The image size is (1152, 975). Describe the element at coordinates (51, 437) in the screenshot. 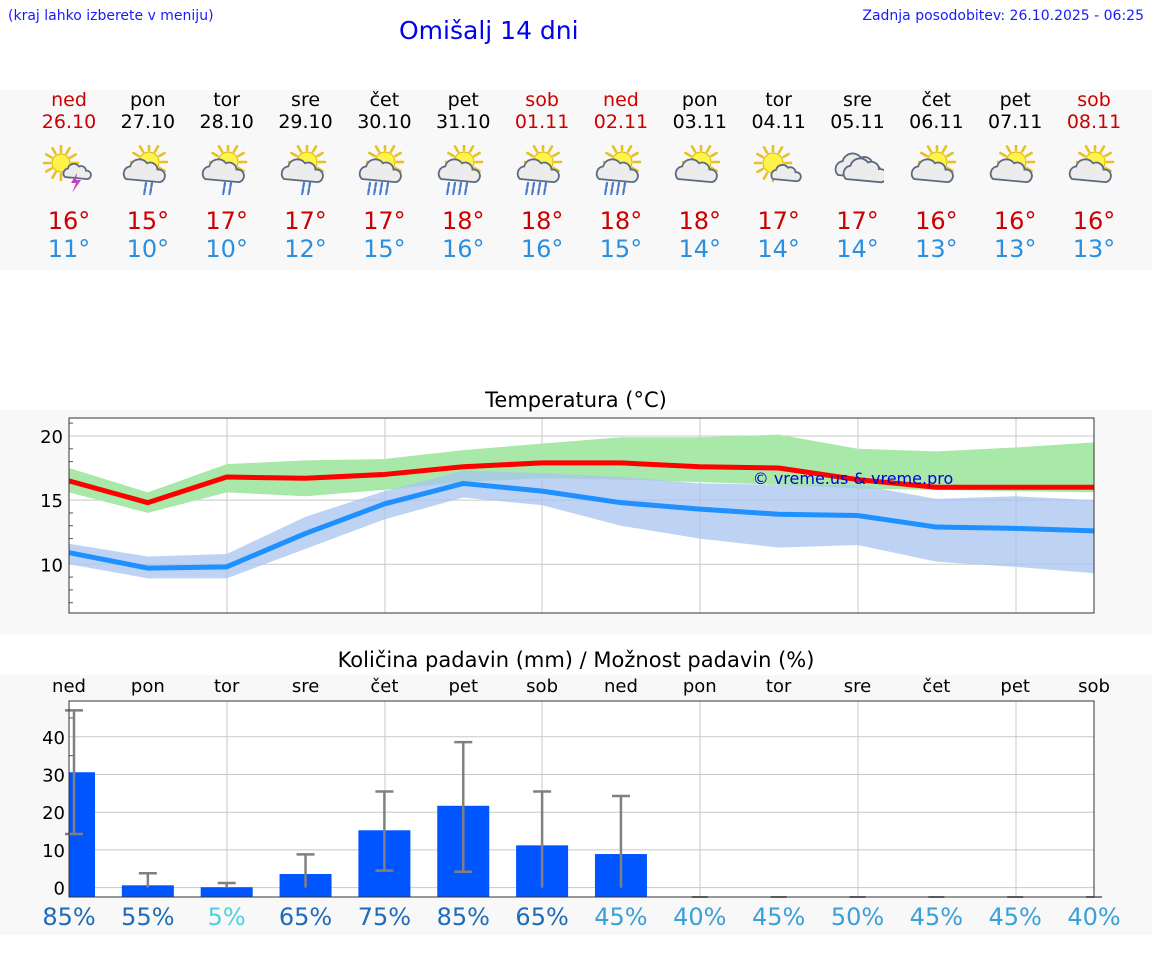

I see `y-tick-label: 20` at that location.